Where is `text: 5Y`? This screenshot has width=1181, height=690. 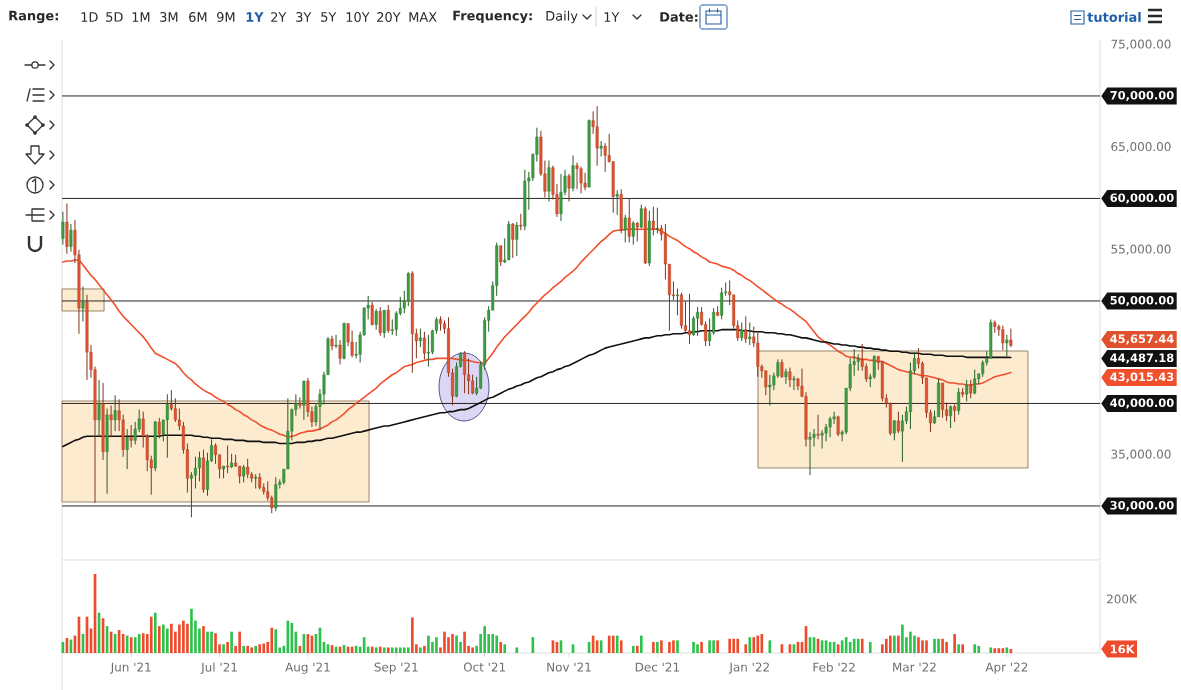 text: 5Y is located at coordinates (329, 17).